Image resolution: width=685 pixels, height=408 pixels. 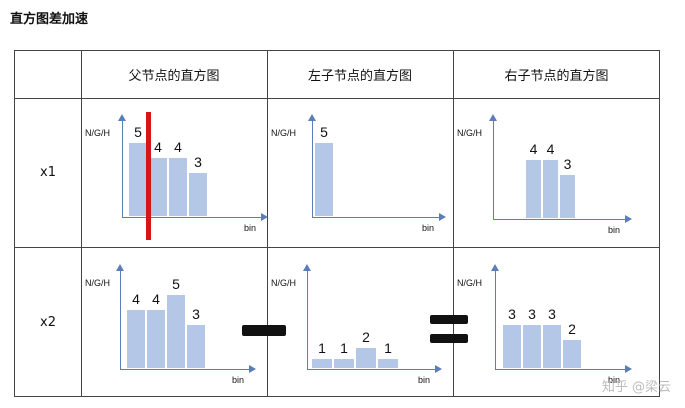 I want to click on minus-sign, so click(x=264, y=330).